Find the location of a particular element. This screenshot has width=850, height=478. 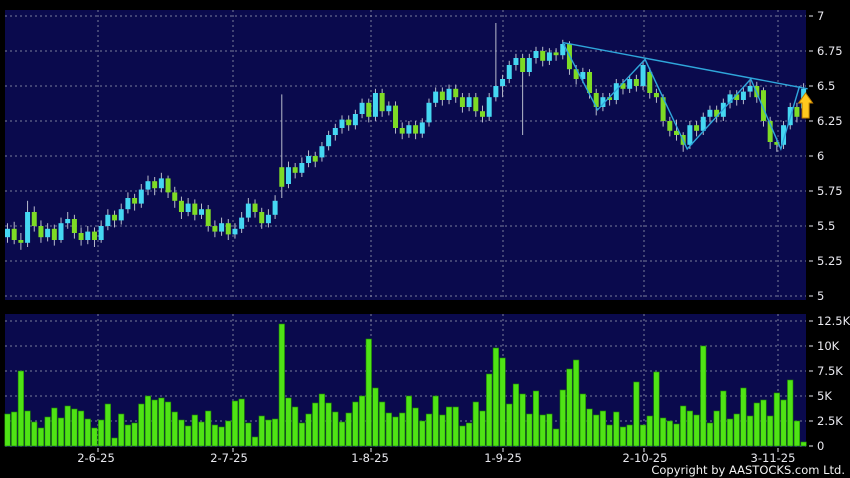

price-tick-label: 6.75 is located at coordinates (830, 51).